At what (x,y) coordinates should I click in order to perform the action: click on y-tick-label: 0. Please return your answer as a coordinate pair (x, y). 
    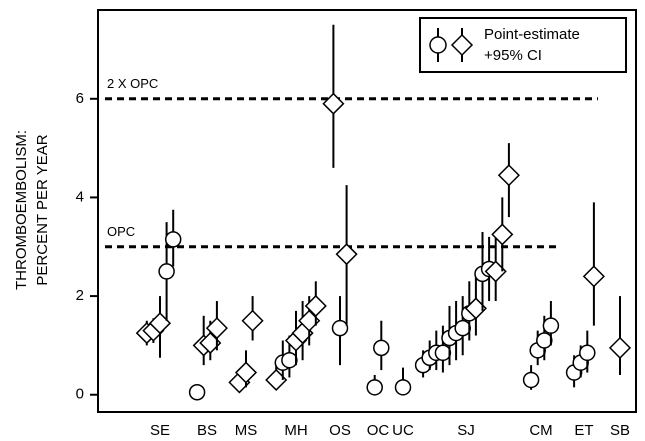
    Looking at the image, I should click on (80, 394).